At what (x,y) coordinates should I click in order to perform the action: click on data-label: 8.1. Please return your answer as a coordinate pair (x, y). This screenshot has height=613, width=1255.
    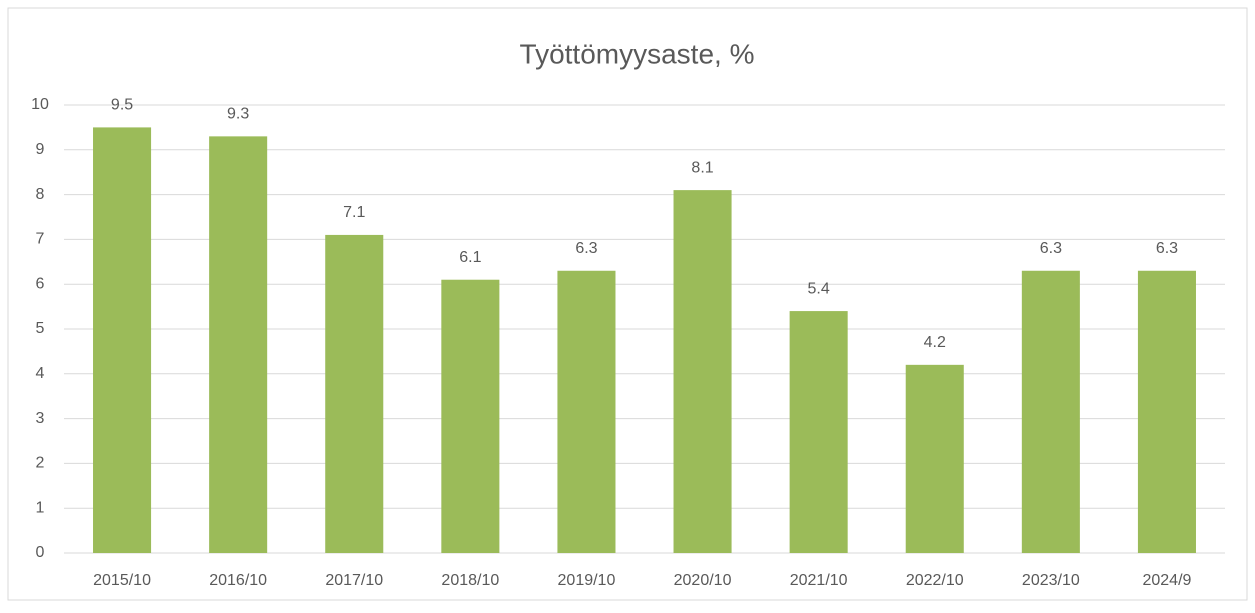
    Looking at the image, I should click on (702, 167).